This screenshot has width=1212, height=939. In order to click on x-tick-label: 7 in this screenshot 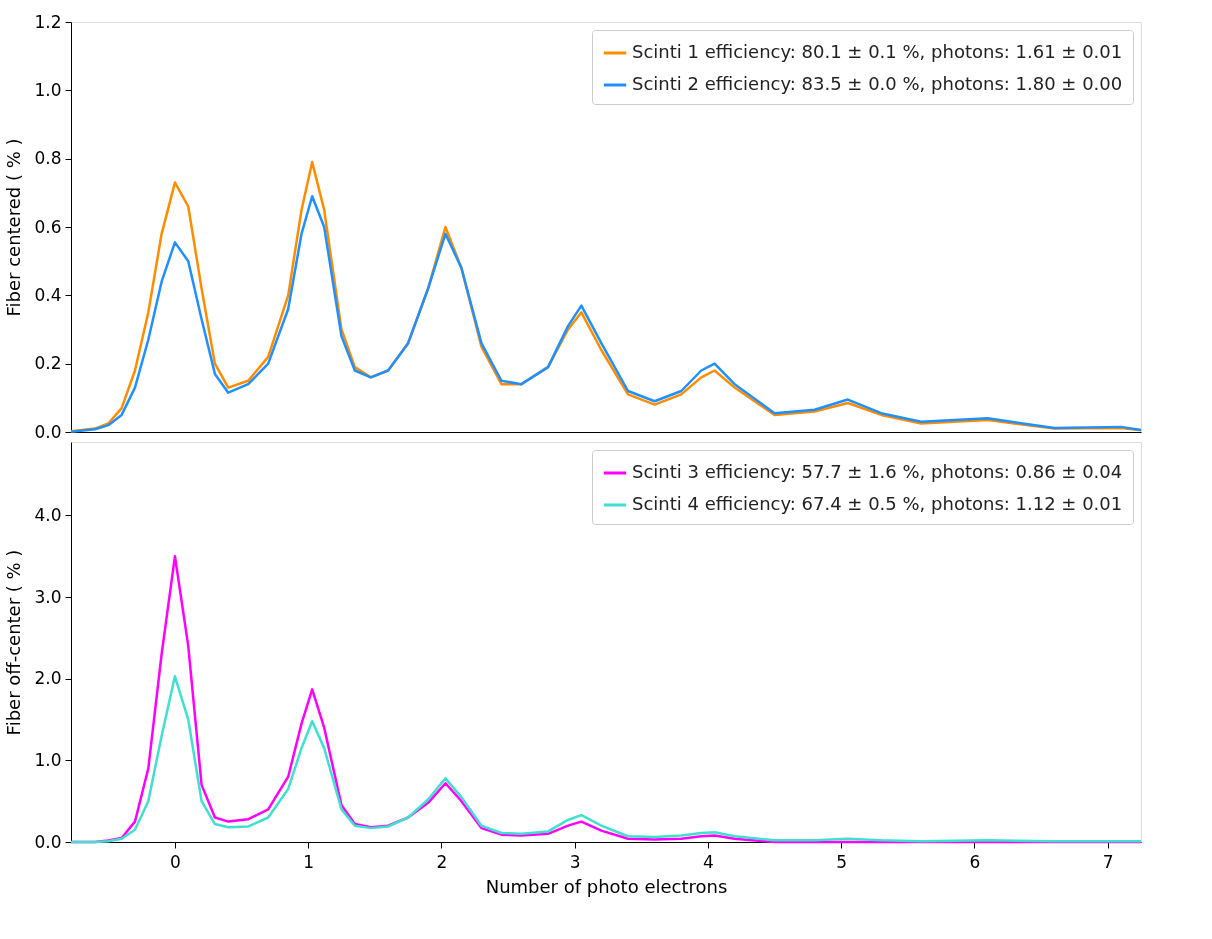, I will do `click(1108, 861)`.